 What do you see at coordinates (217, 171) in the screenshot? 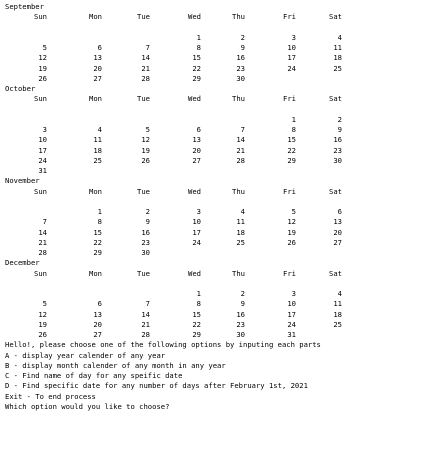
I see `week-row: 31` at bounding box center [217, 171].